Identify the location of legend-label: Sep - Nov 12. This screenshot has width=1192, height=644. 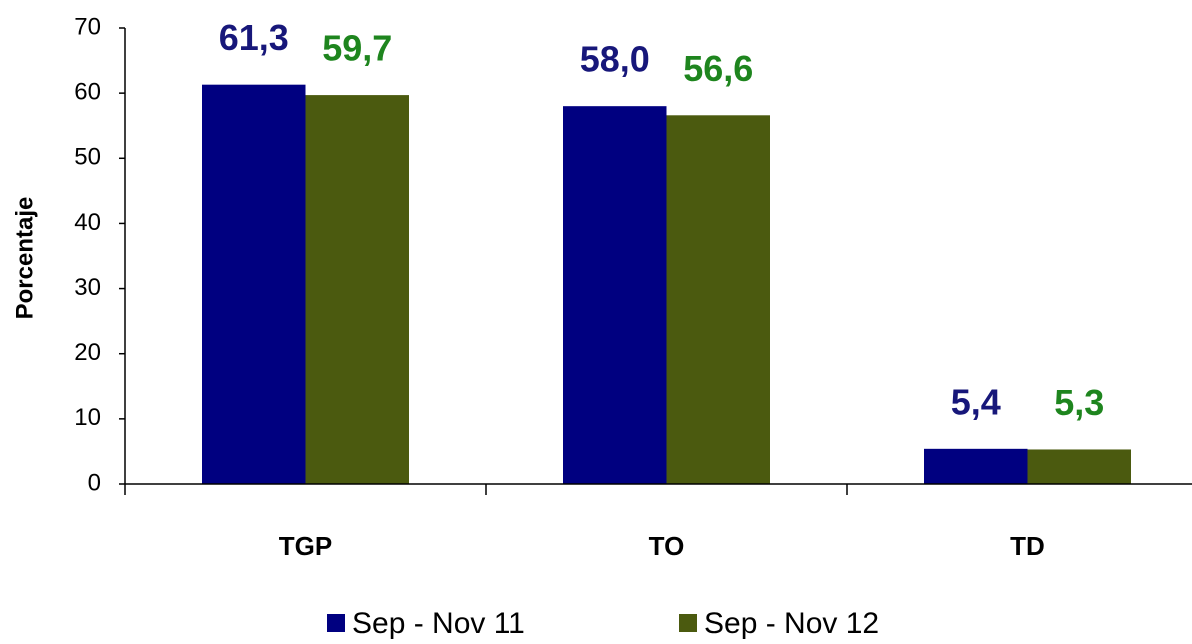
(791, 623).